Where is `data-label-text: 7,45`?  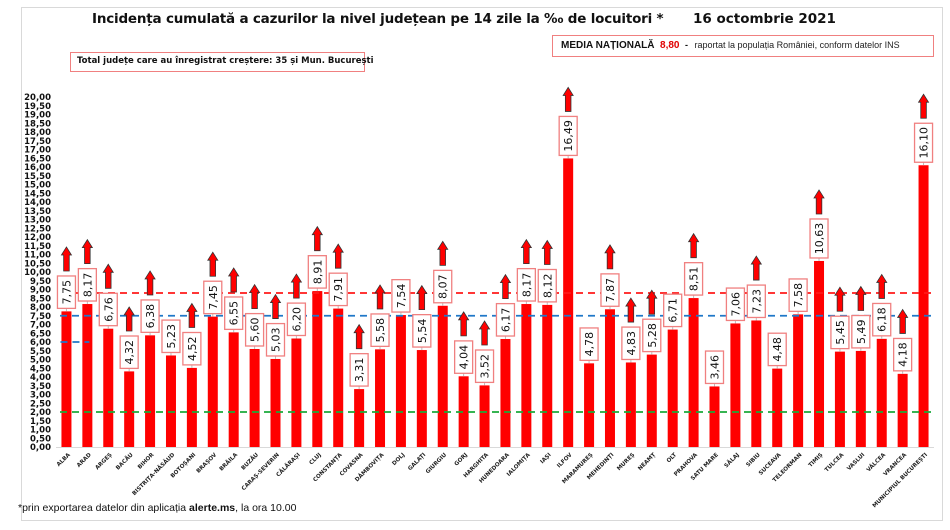 data-label-text: 7,45 is located at coordinates (213, 297).